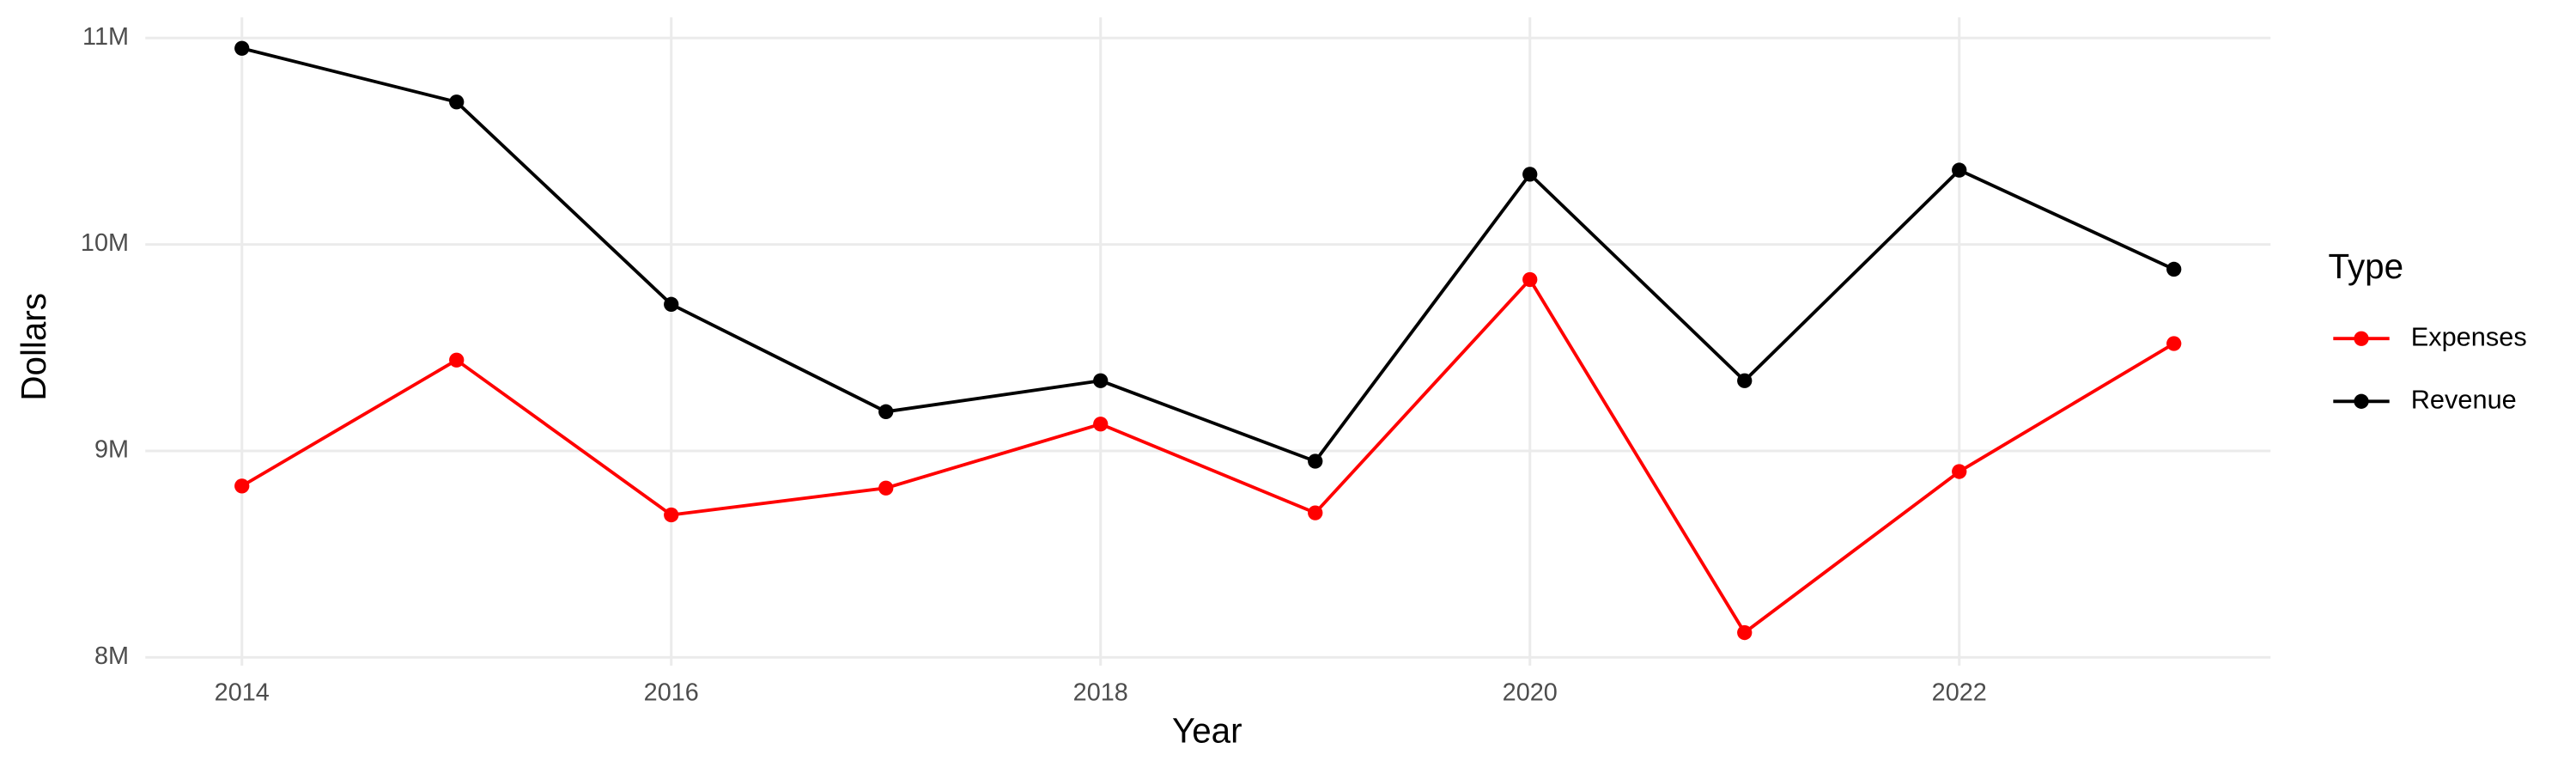 The image size is (2576, 773). Describe the element at coordinates (105, 243) in the screenshot. I see `y-tick-label: 10M` at that location.